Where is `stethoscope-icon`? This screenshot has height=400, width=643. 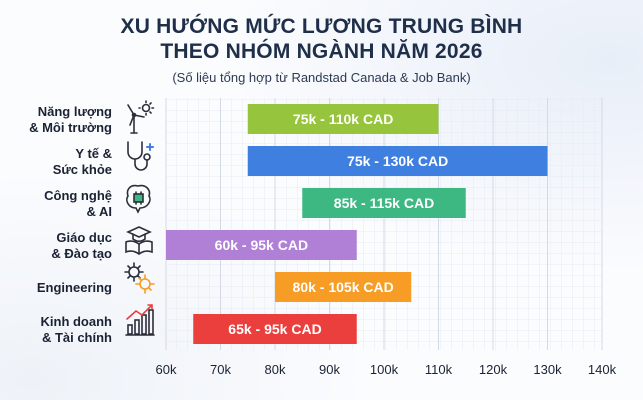 stethoscope-icon is located at coordinates (140, 156).